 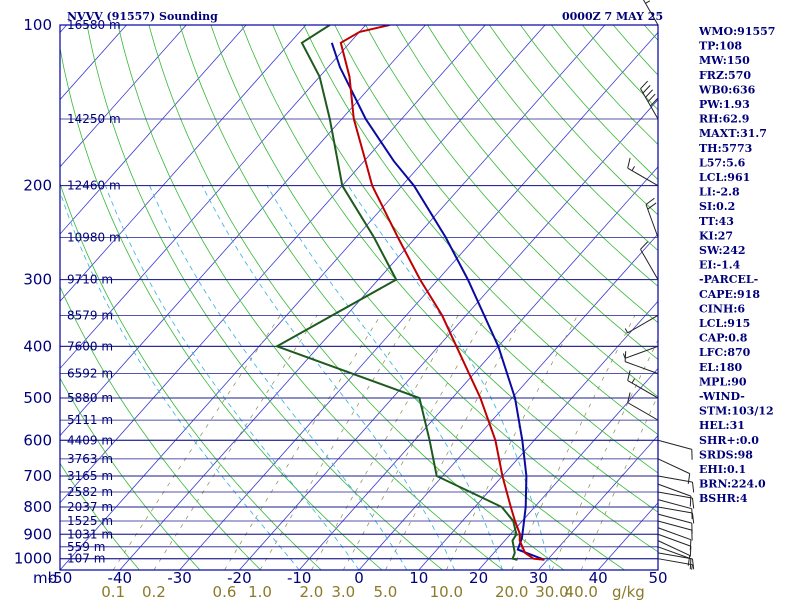 I want to click on station-title: NVVV (91557) Sounding, so click(x=142, y=16).